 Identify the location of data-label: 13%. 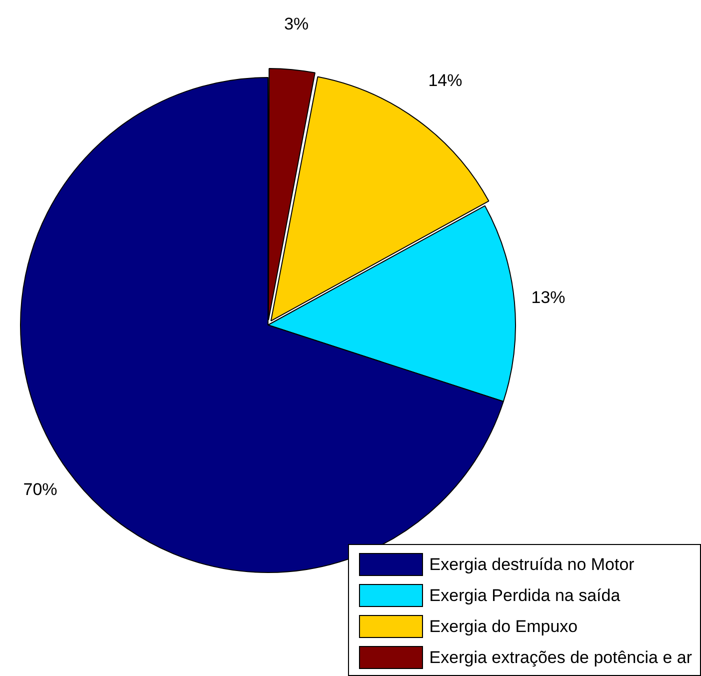
(548, 298).